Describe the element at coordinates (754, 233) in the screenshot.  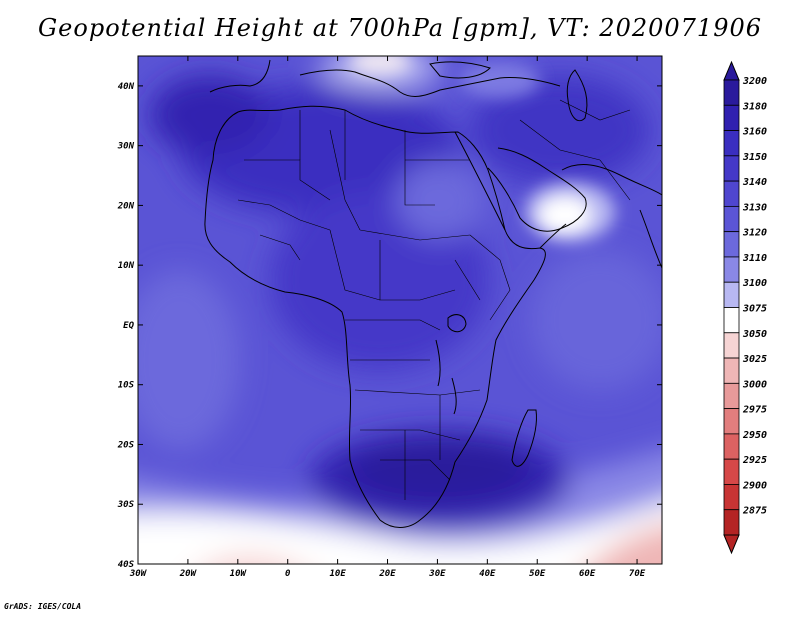
I see `colorbar-label: 3120` at that location.